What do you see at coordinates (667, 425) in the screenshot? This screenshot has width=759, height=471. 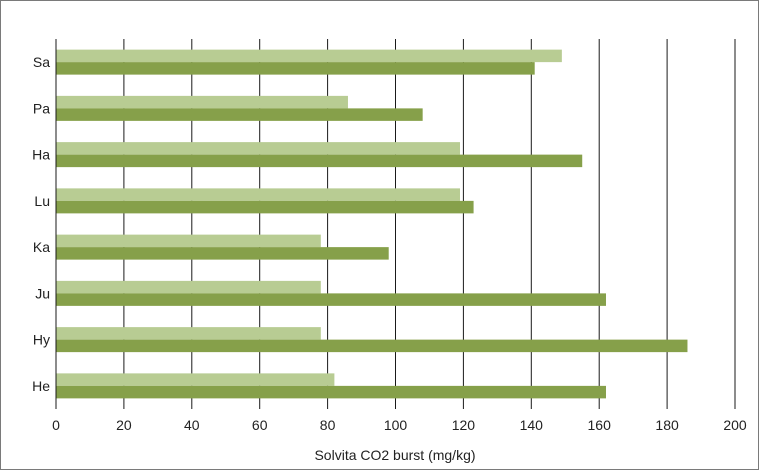 I see `x-tick-label-180: 180` at bounding box center [667, 425].